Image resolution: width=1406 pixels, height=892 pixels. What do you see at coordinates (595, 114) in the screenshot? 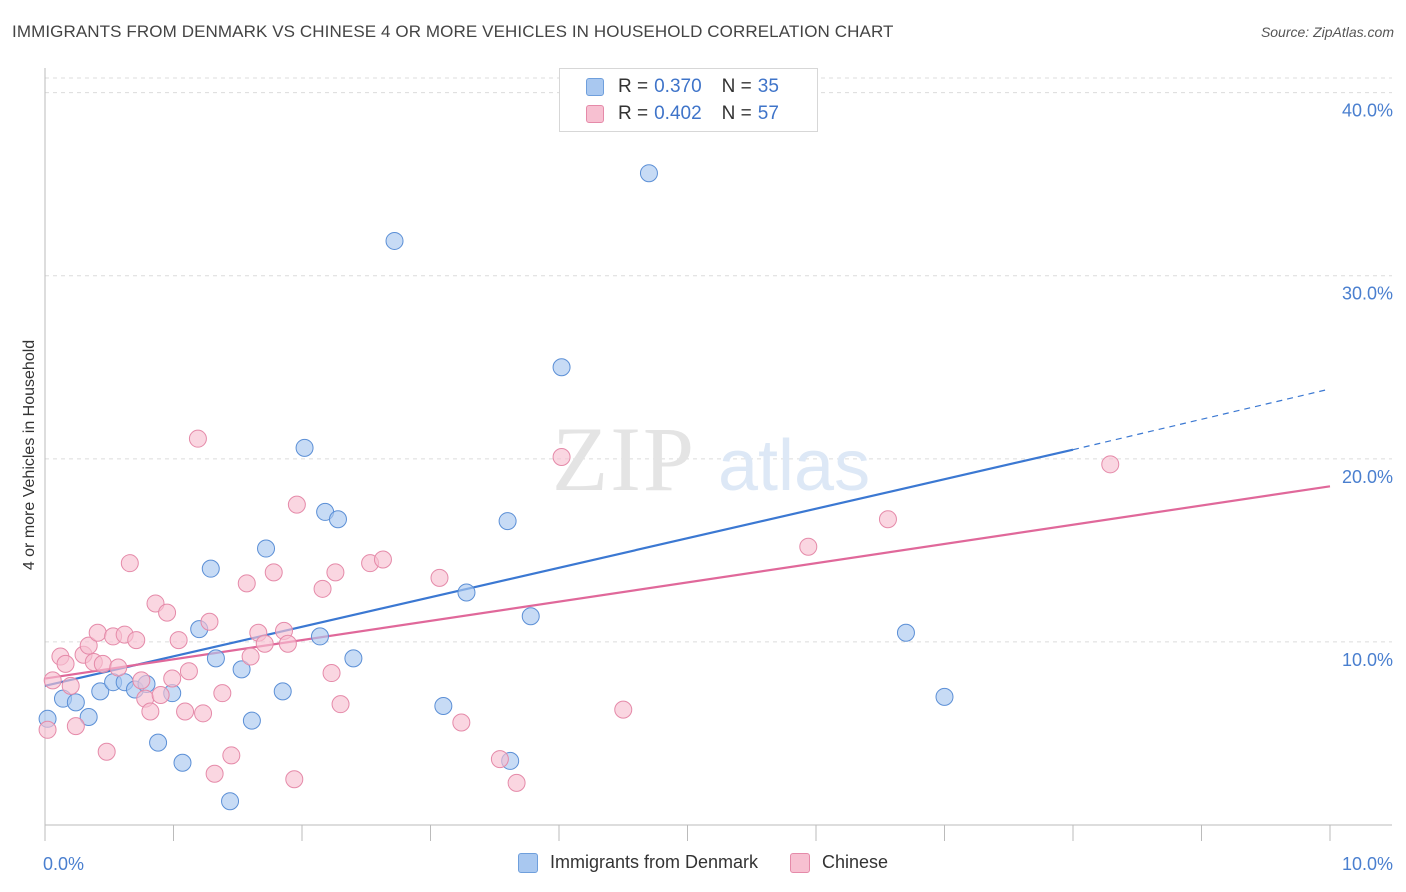
I see `legend-swatch-chinese` at bounding box center [595, 114].